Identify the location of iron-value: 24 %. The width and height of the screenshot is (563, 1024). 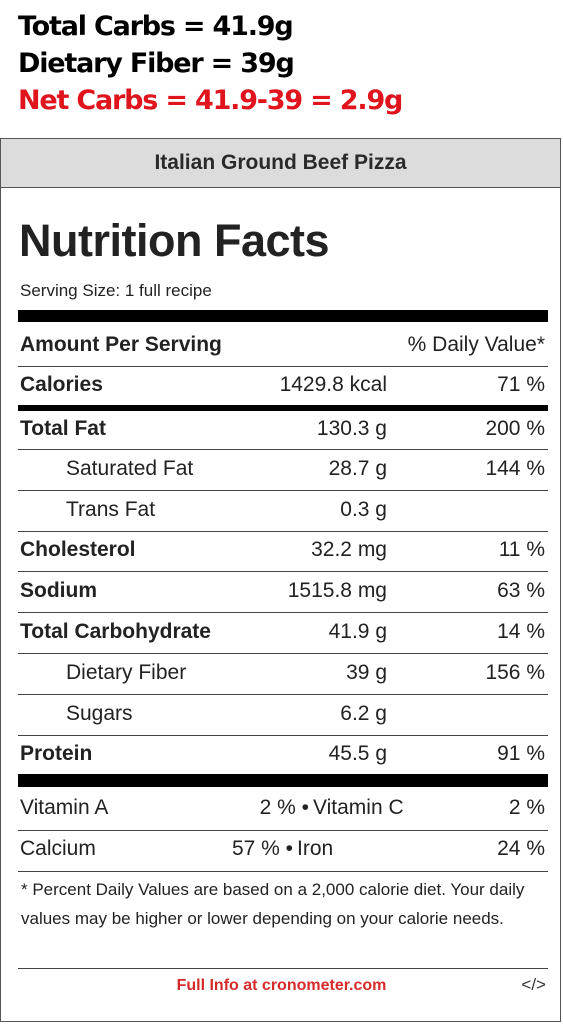
(521, 848).